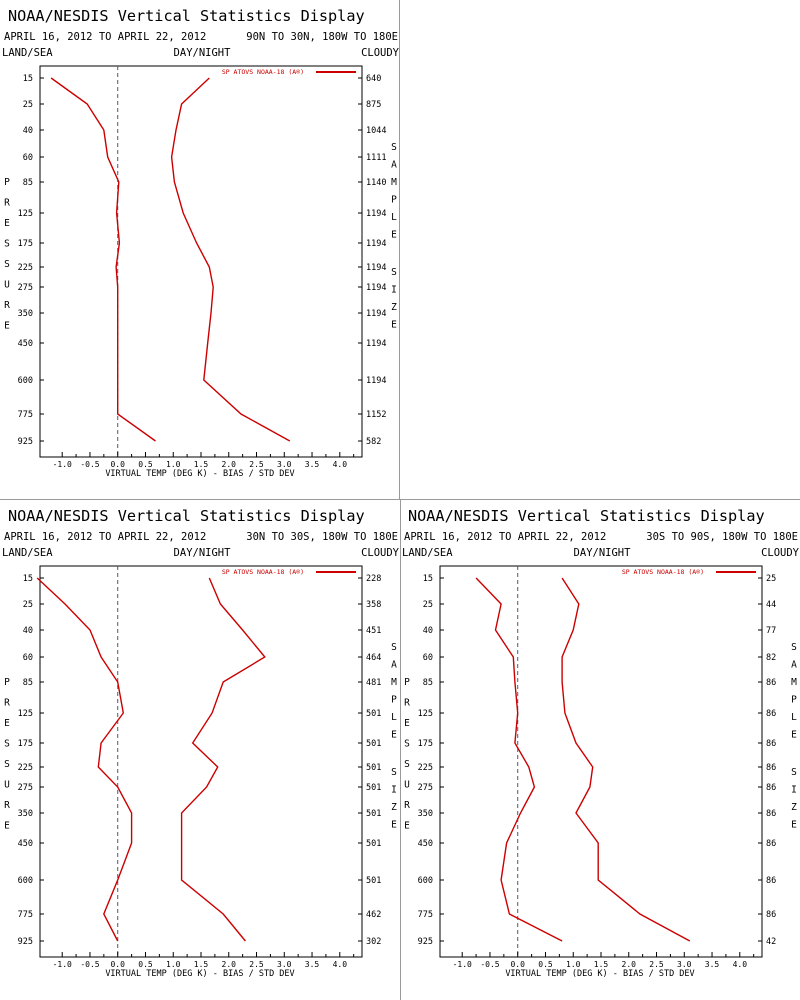  What do you see at coordinates (376, 415) in the screenshot?
I see `sample-size-label: 1152` at bounding box center [376, 415].